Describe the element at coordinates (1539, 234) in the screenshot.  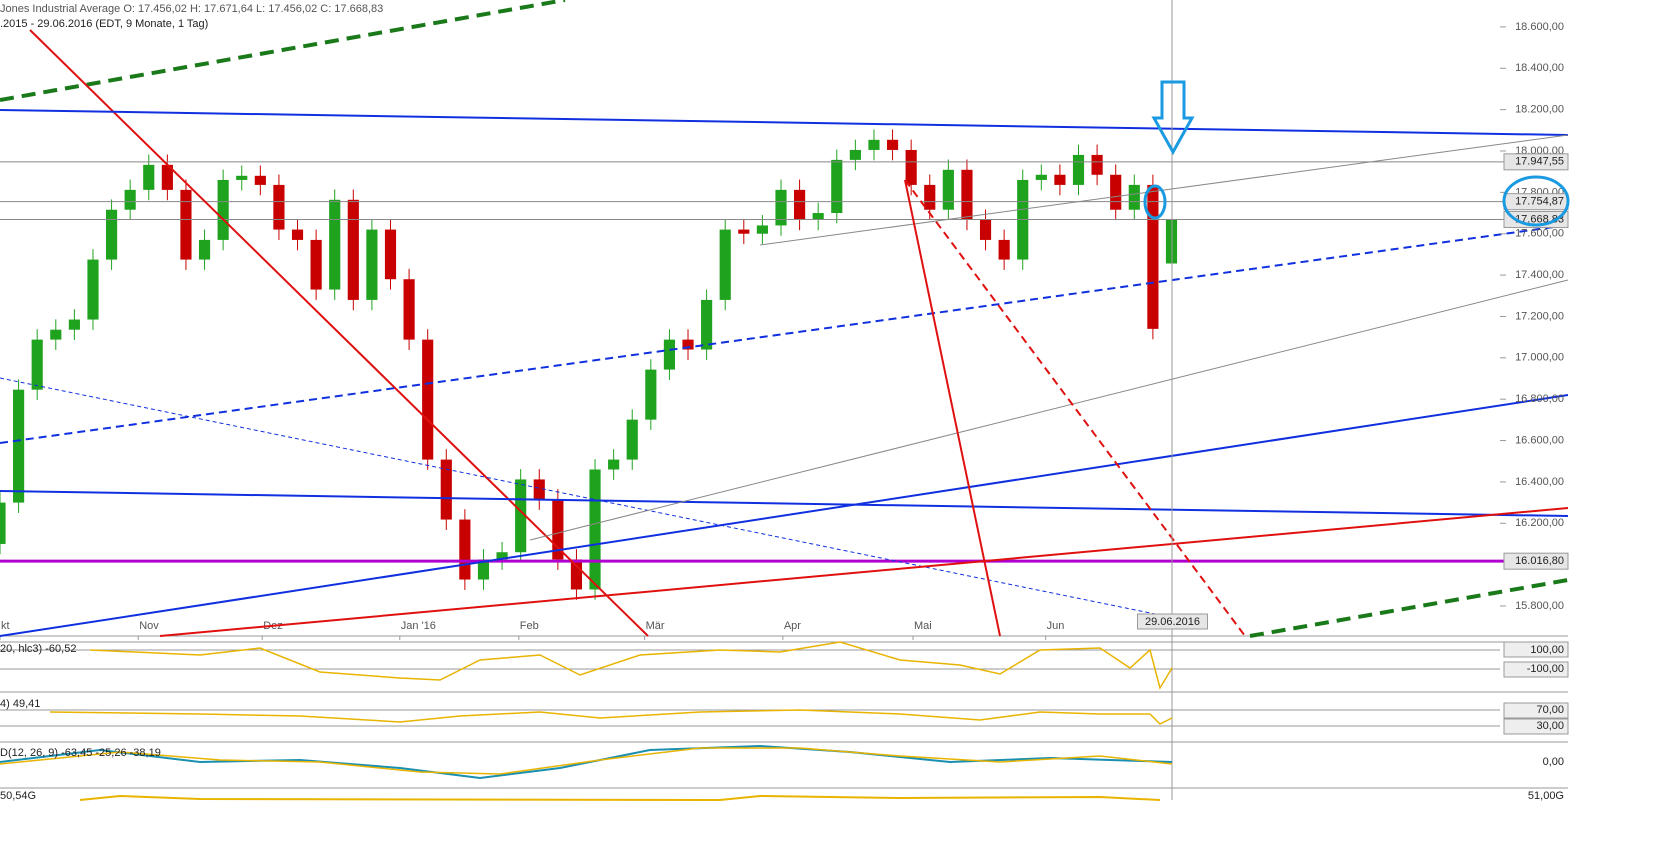
I see `y-tick-label: 17.600,00` at that location.